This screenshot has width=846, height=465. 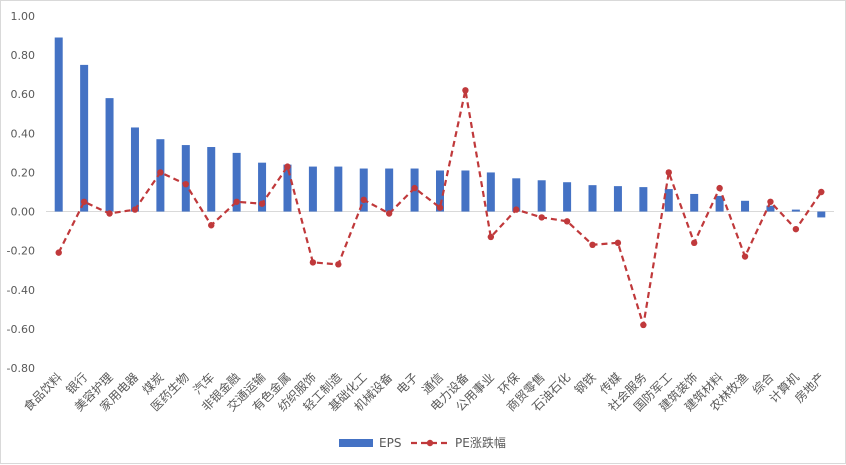 What do you see at coordinates (23, 212) in the screenshot?
I see `y-tick-label: 0.00` at bounding box center [23, 212].